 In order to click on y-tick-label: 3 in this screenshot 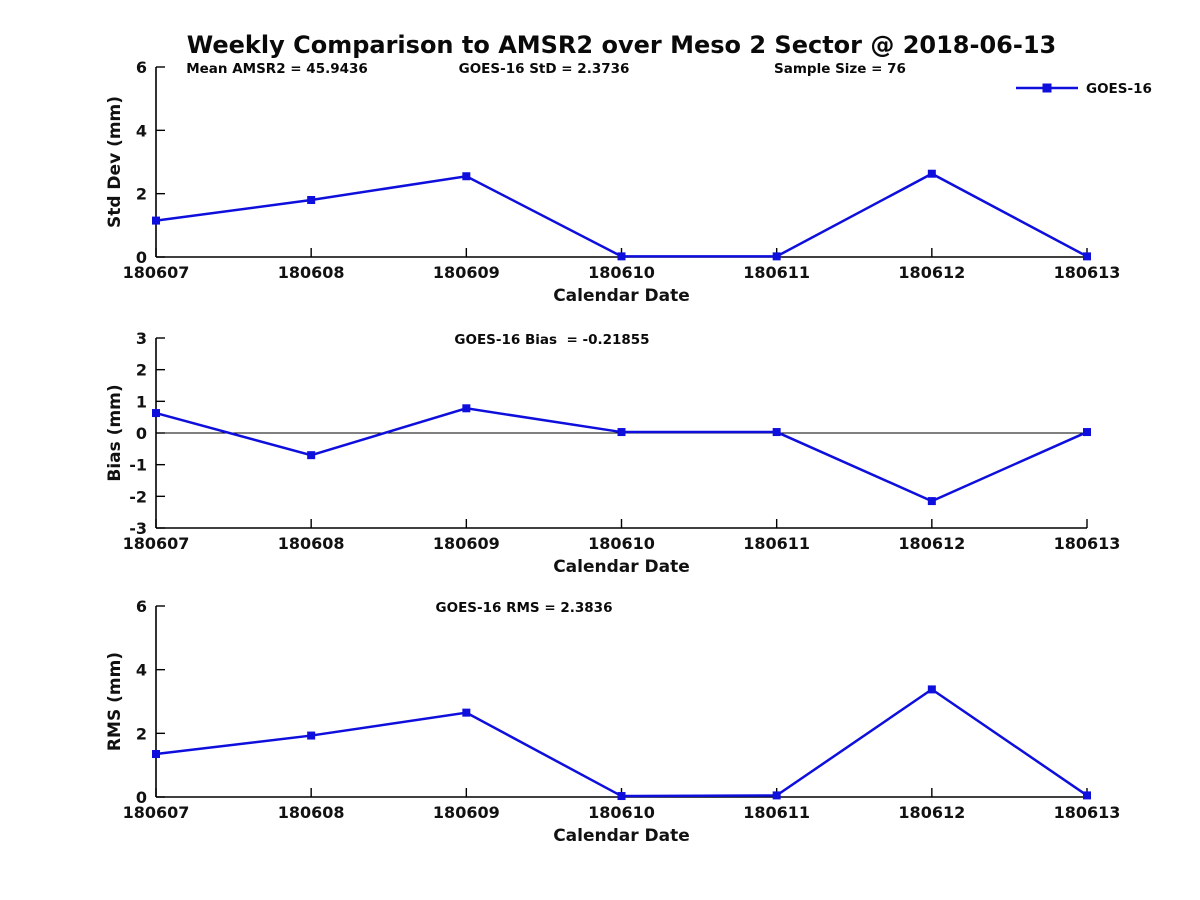, I will do `click(141, 338)`.